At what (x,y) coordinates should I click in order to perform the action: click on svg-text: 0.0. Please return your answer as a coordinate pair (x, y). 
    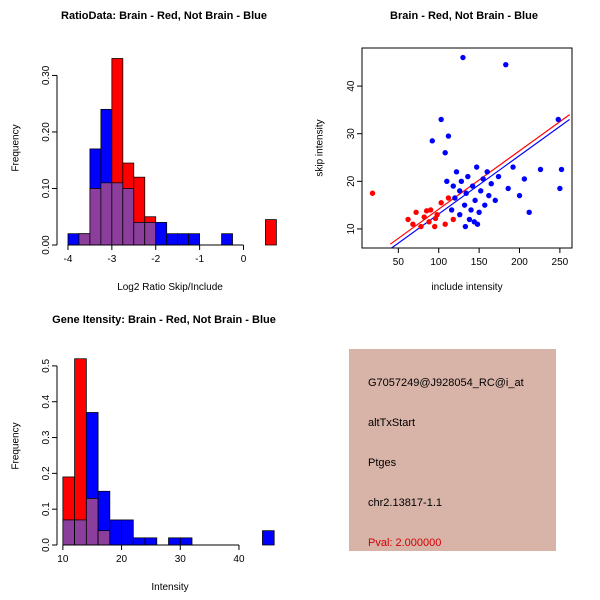
    Looking at the image, I should click on (46, 545).